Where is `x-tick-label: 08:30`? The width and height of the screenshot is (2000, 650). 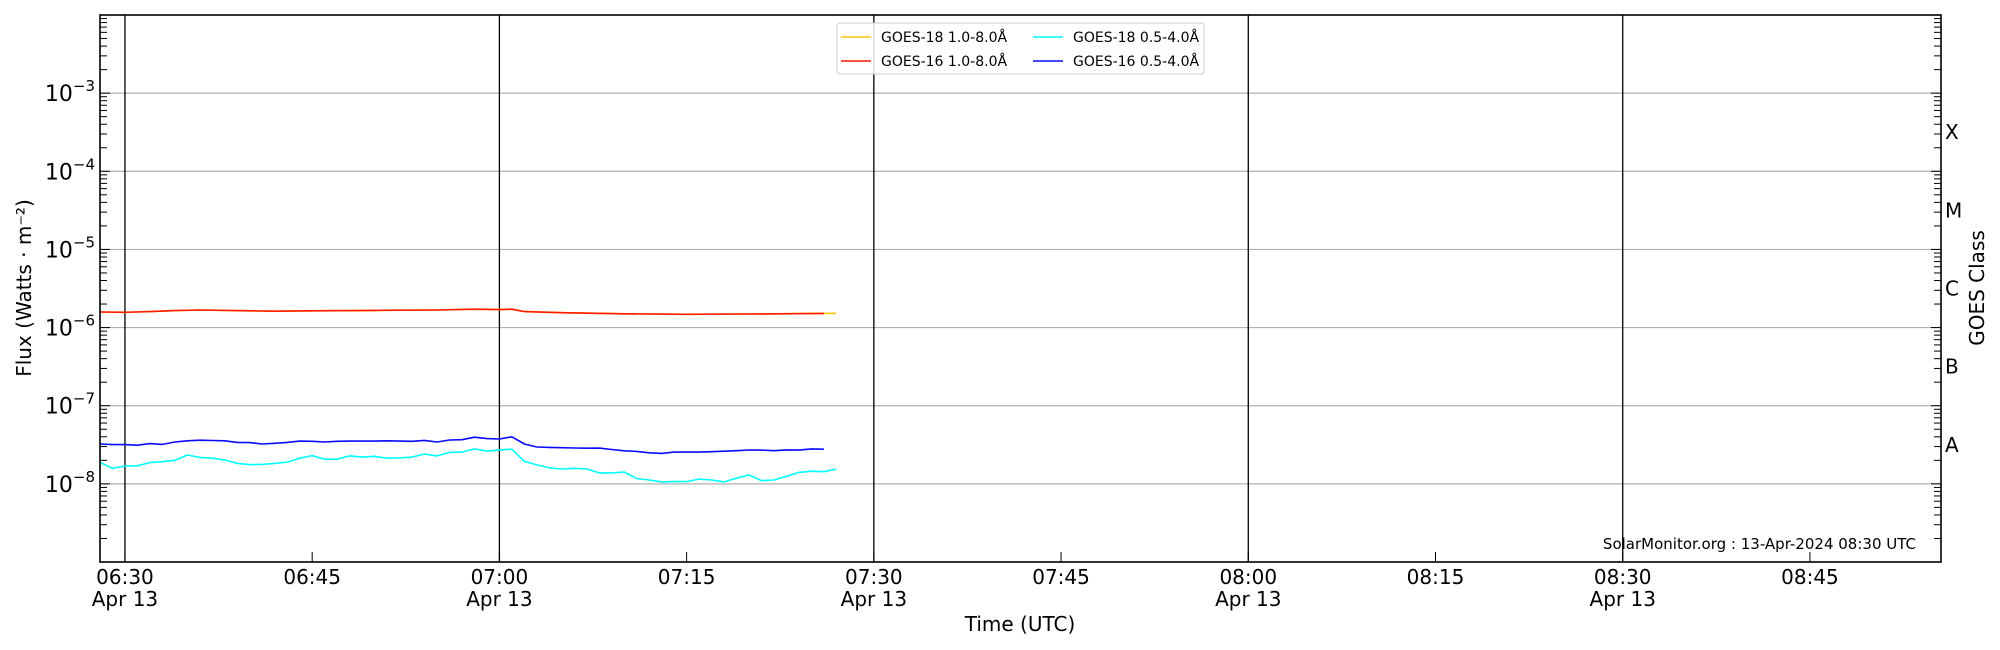 x-tick-label: 08:30 is located at coordinates (1623, 577).